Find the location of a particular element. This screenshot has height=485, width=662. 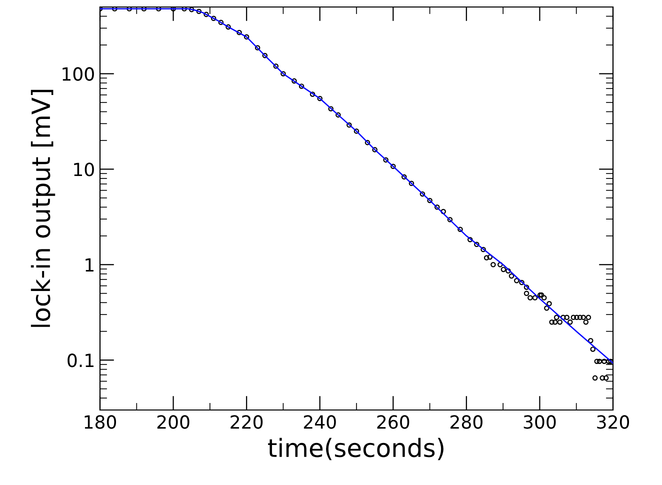

y-tick-label: 10 is located at coordinates (84, 169).